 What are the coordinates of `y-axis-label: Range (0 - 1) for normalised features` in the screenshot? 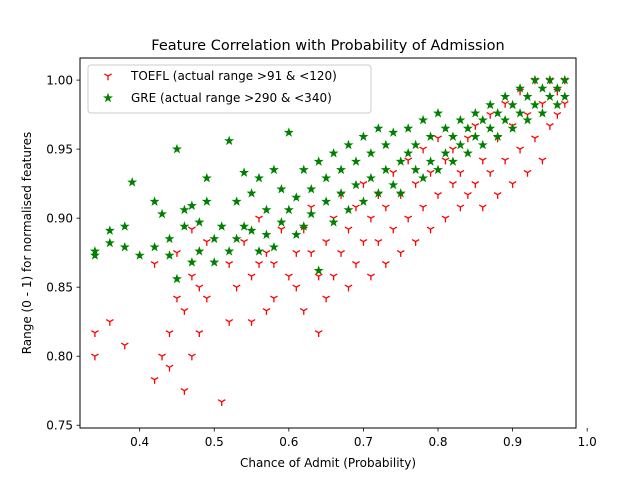 It's located at (27, 243).